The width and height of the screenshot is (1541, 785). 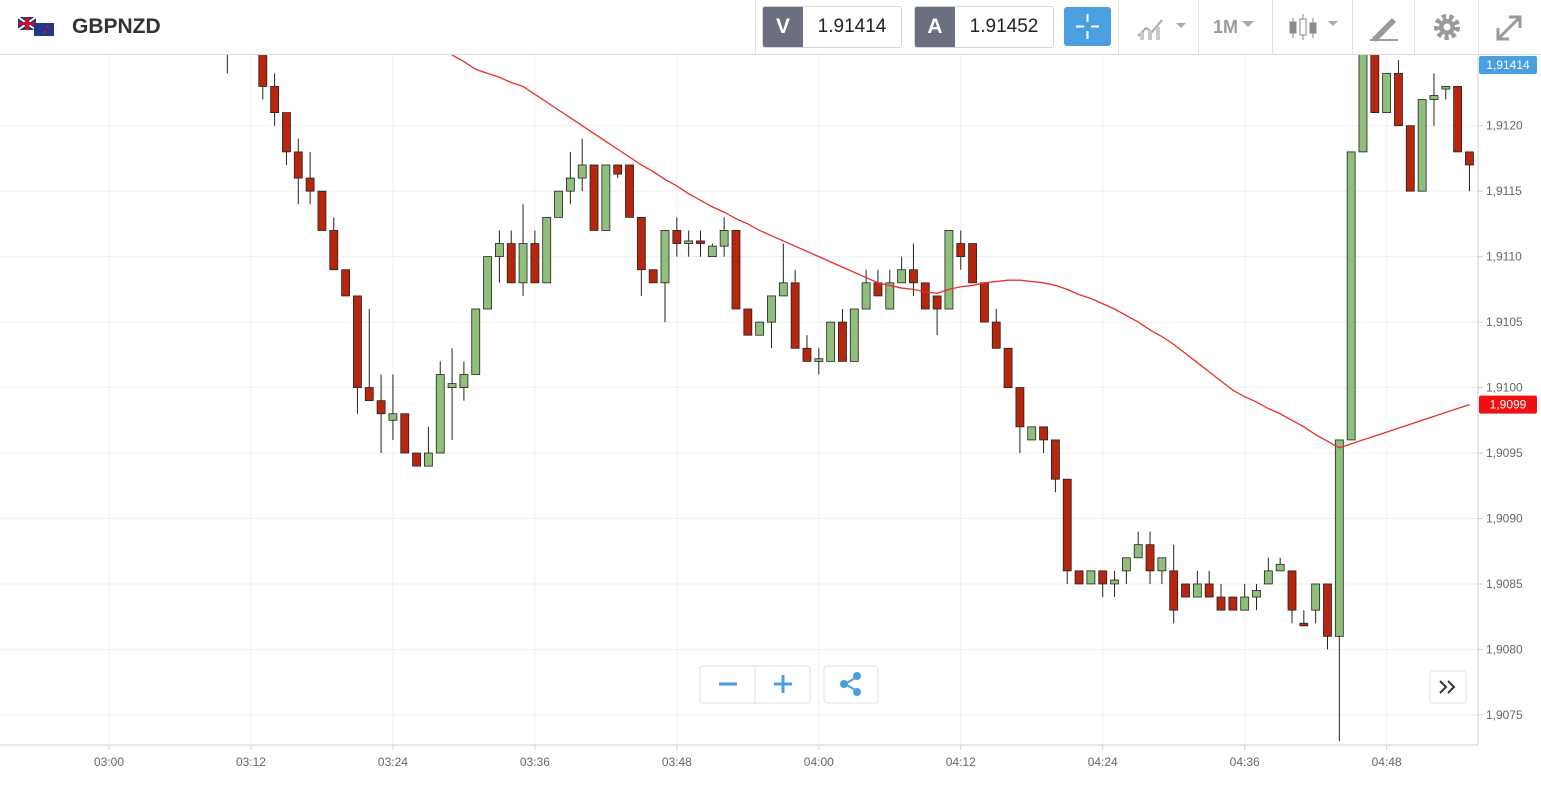 I want to click on scroll-box, so click(x=1448, y=687).